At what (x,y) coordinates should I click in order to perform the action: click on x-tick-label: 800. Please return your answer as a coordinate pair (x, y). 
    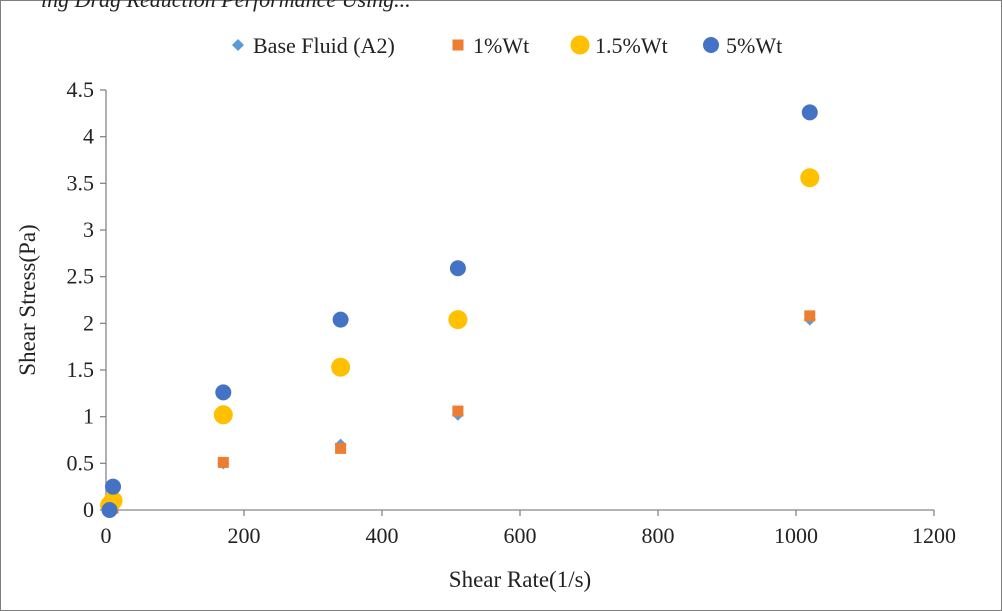
    Looking at the image, I should click on (658, 535).